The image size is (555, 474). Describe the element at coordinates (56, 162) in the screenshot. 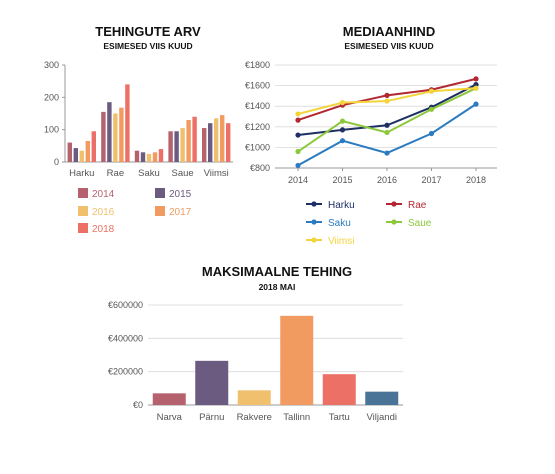

I see `chart1-y-tick-label: 0` at that location.